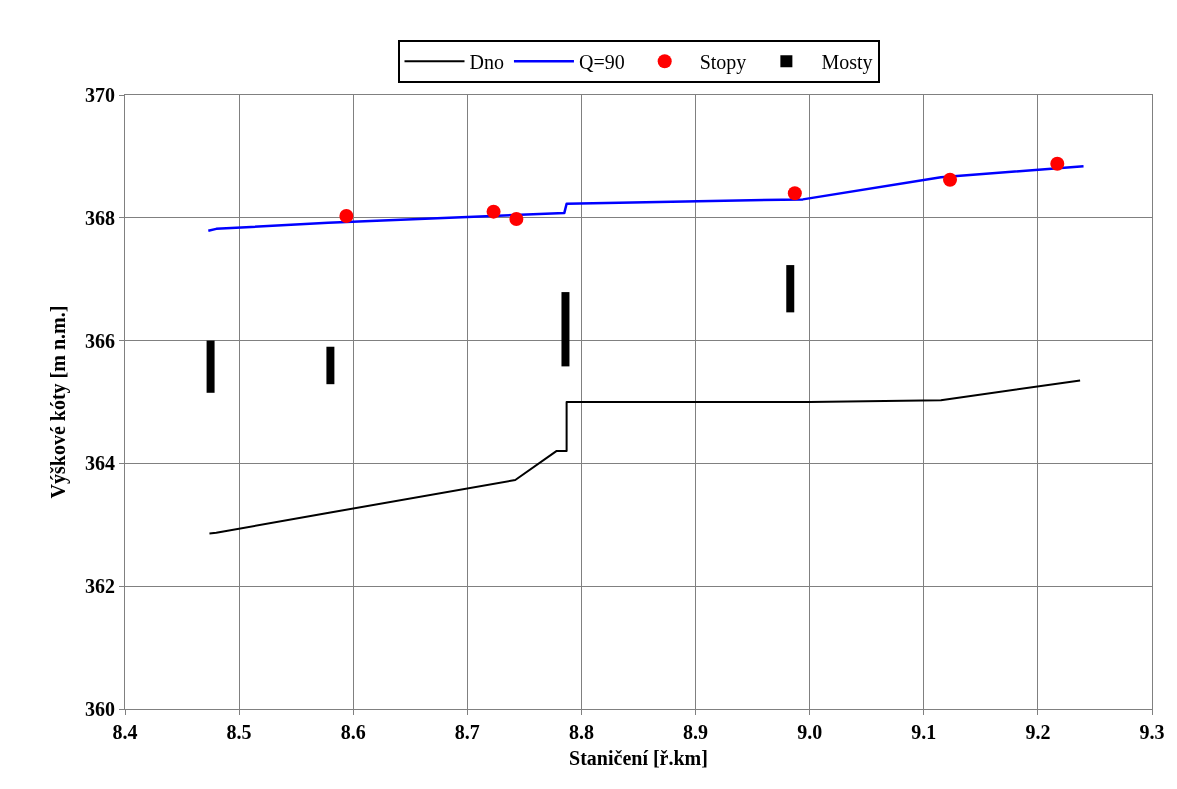 The height and width of the screenshot is (789, 1177). I want to click on y-tick-label: 366, so click(100, 340).